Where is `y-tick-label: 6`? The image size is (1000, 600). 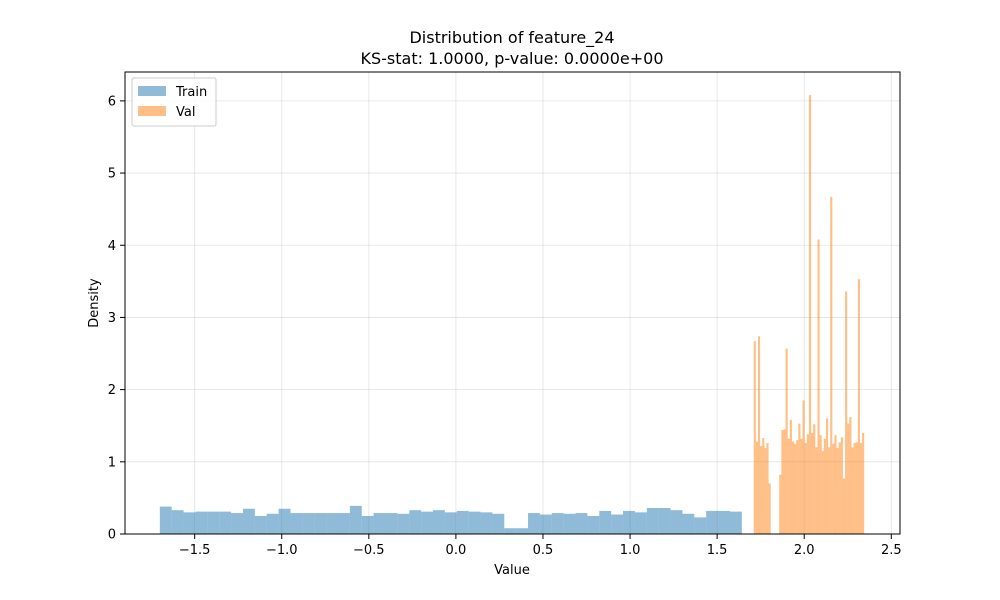
y-tick-label: 6 is located at coordinates (112, 101).